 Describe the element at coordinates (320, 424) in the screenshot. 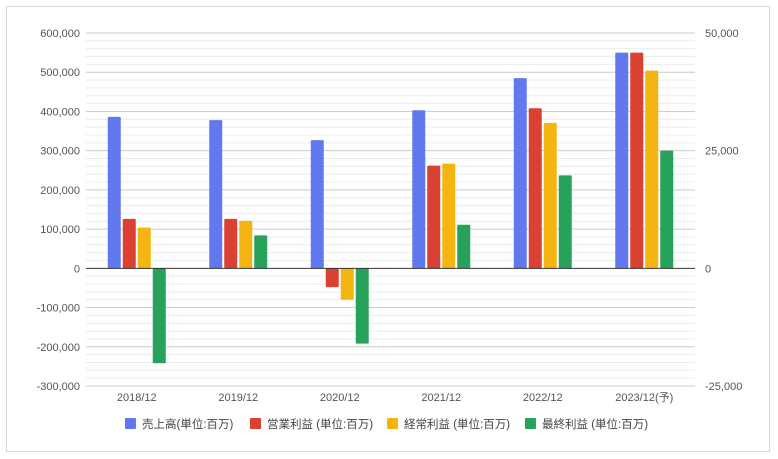

I see `legend-label: 営業利益 (単位:百万)` at that location.